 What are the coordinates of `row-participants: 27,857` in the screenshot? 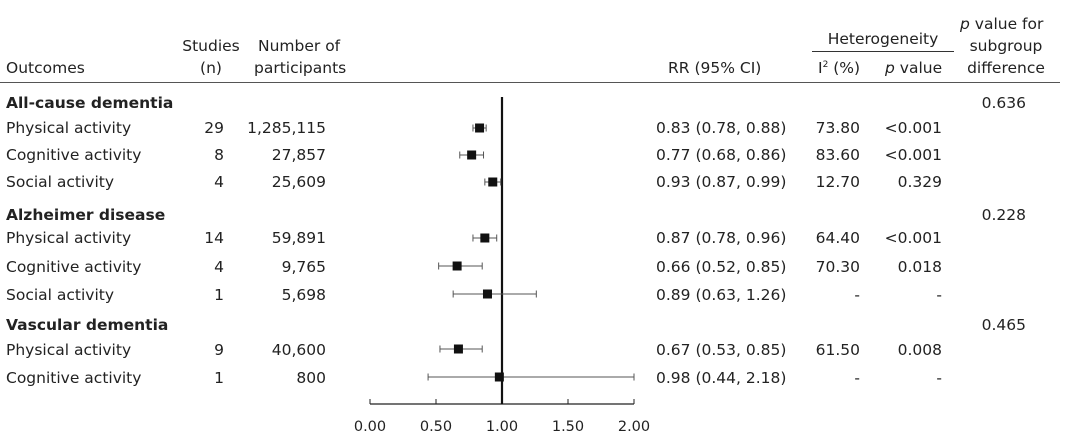 It's located at (298, 155).